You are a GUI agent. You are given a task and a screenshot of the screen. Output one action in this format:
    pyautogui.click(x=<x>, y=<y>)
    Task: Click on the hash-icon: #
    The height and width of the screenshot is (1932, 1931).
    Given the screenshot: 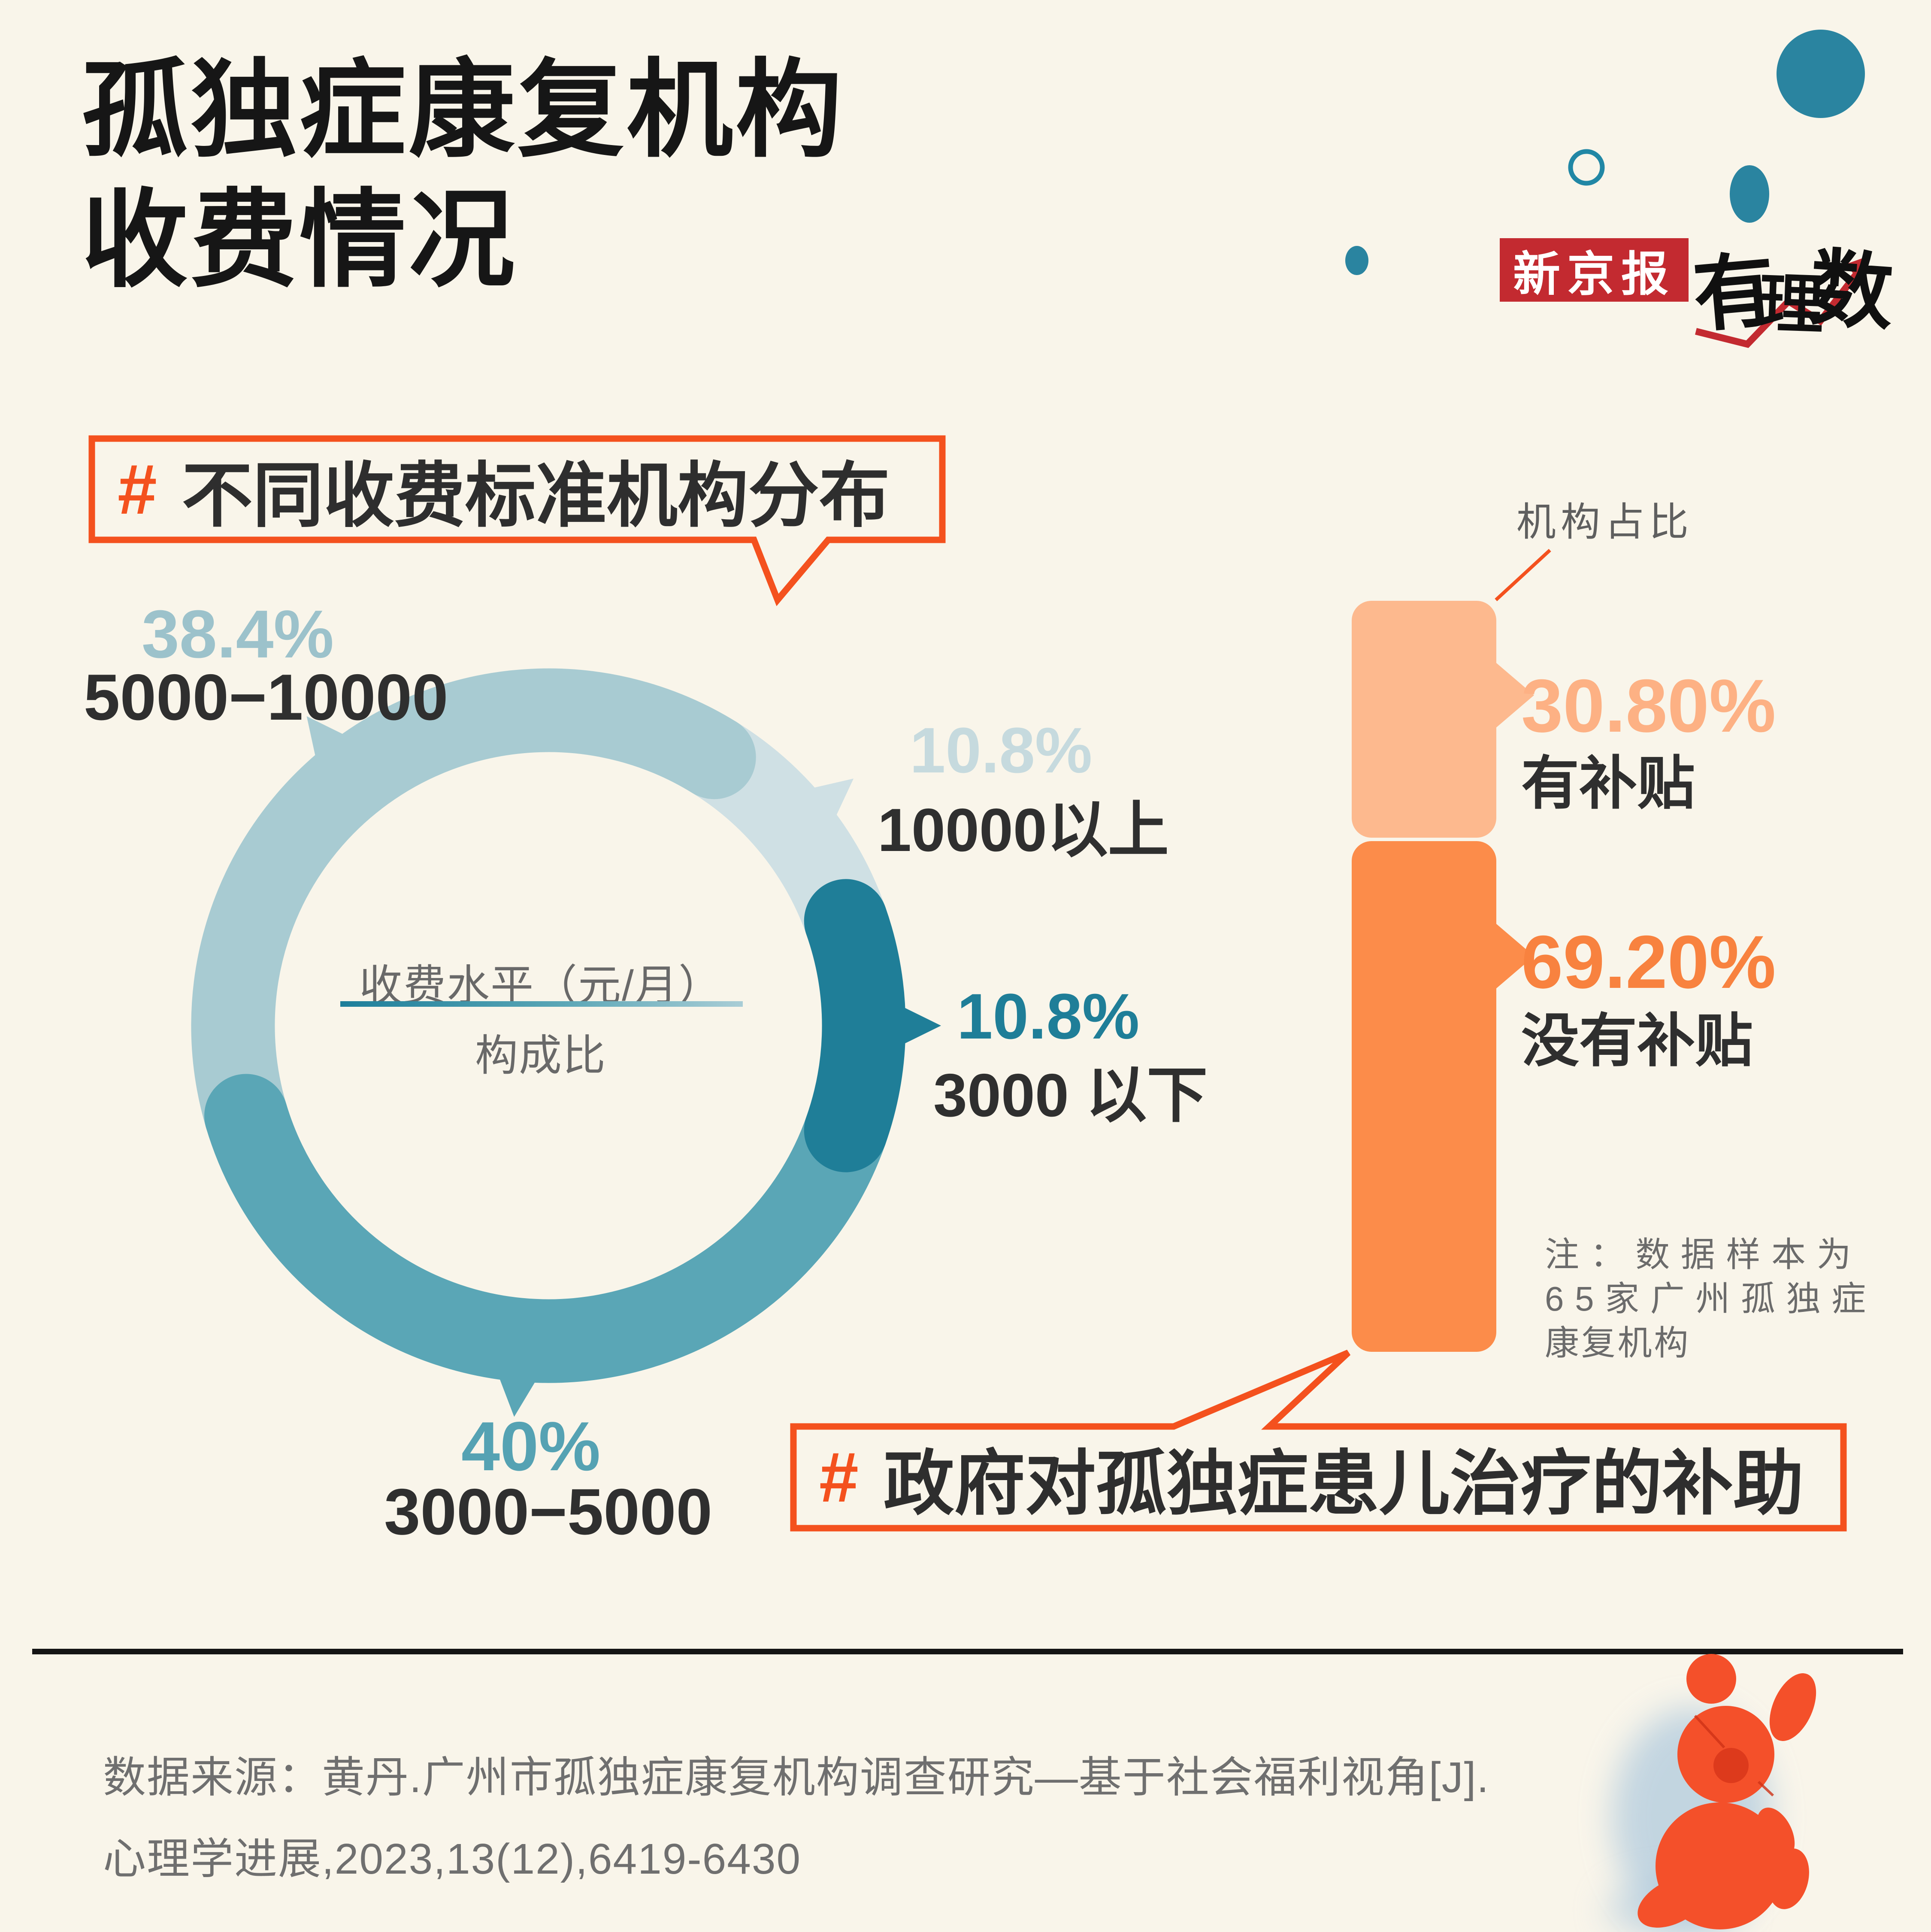 What is the action you would take?
    pyautogui.click(x=137, y=489)
    